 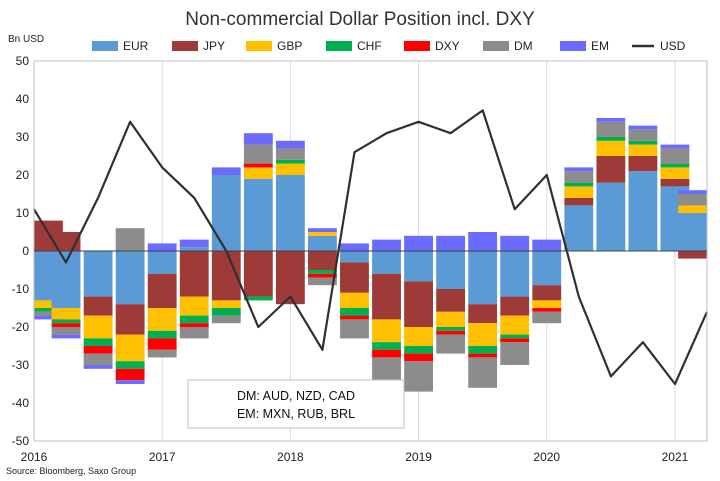 I want to click on x-tick-label: 2021, so click(x=675, y=457).